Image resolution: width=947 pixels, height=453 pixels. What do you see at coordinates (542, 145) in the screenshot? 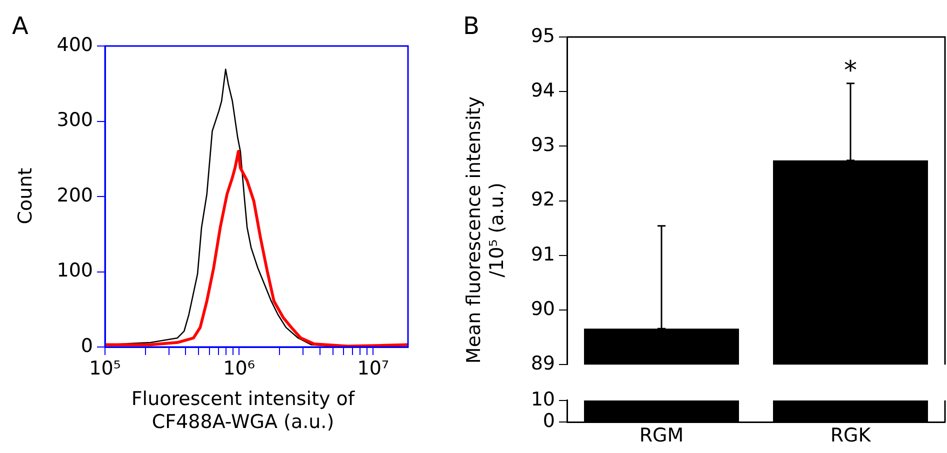
I see `y-tick-label: 93` at bounding box center [542, 145].